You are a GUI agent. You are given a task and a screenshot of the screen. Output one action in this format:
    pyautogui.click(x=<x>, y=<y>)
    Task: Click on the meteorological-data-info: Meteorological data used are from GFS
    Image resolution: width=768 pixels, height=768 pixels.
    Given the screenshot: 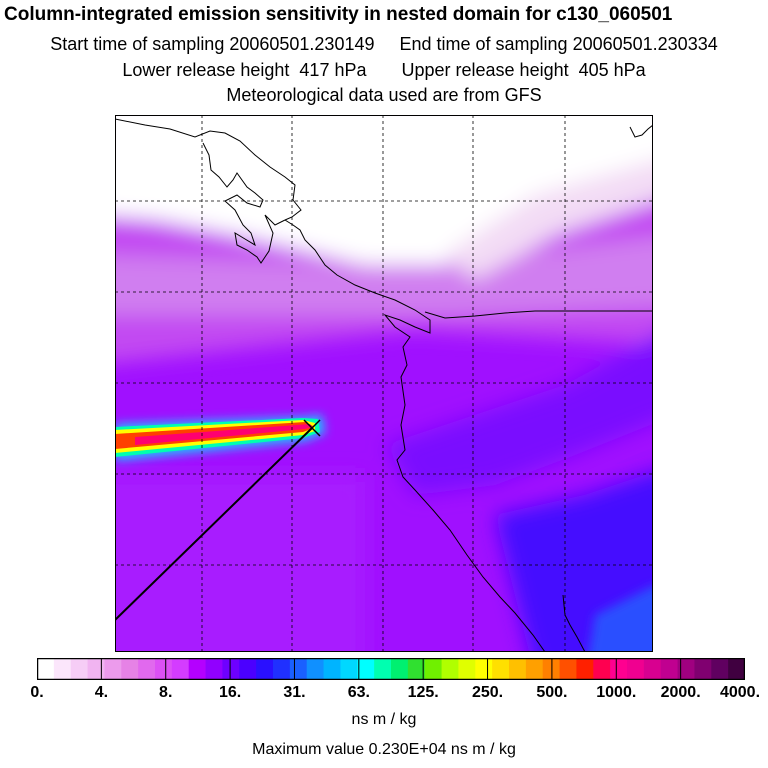 What is the action you would take?
    pyautogui.click(x=384, y=95)
    